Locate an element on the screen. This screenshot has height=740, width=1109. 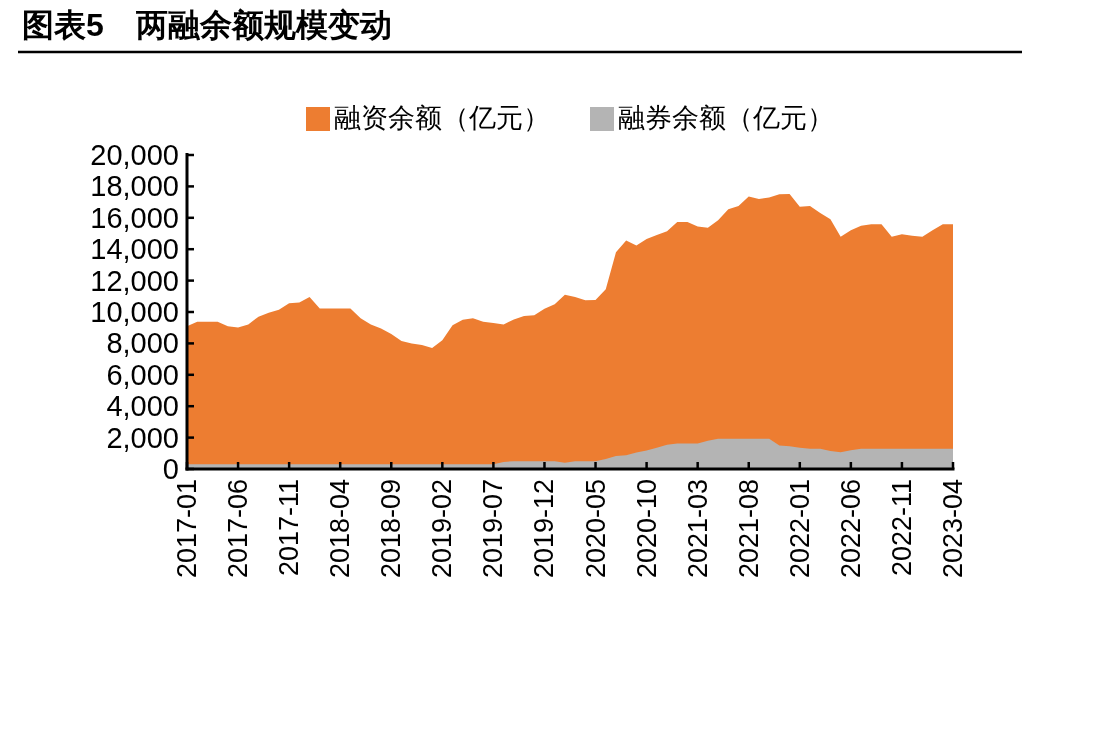
x-tick-label: 2022-06 is located at coordinates (850, 529).